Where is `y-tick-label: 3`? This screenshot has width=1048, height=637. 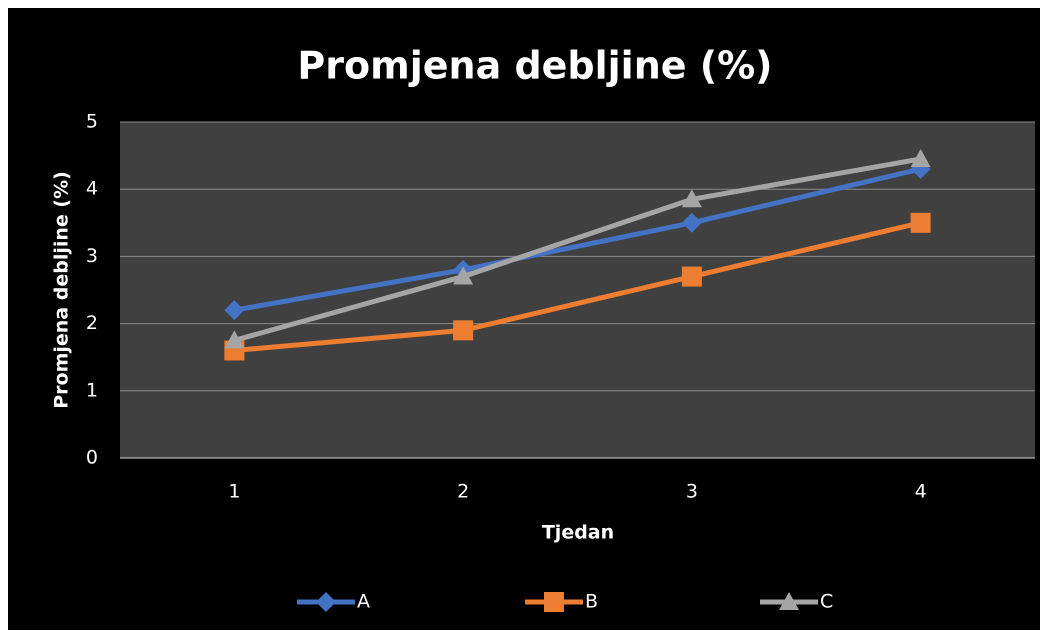 y-tick-label: 3 is located at coordinates (92, 256).